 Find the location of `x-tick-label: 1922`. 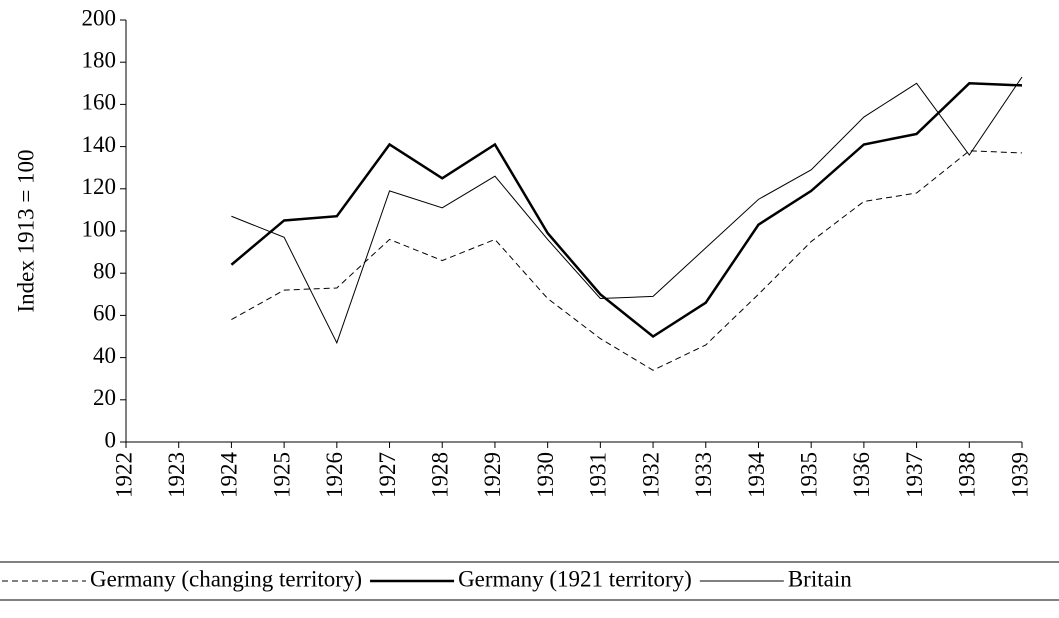

x-tick-label: 1922 is located at coordinates (123, 475).